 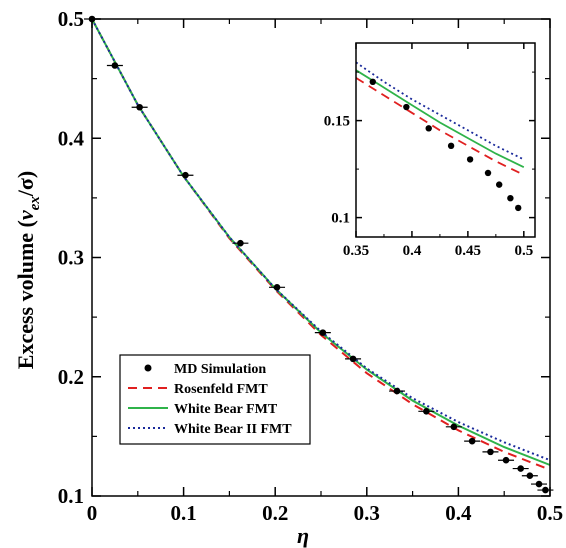 What do you see at coordinates (340, 219) in the screenshot?
I see `inset-y-tick-label: 0.1` at bounding box center [340, 219].